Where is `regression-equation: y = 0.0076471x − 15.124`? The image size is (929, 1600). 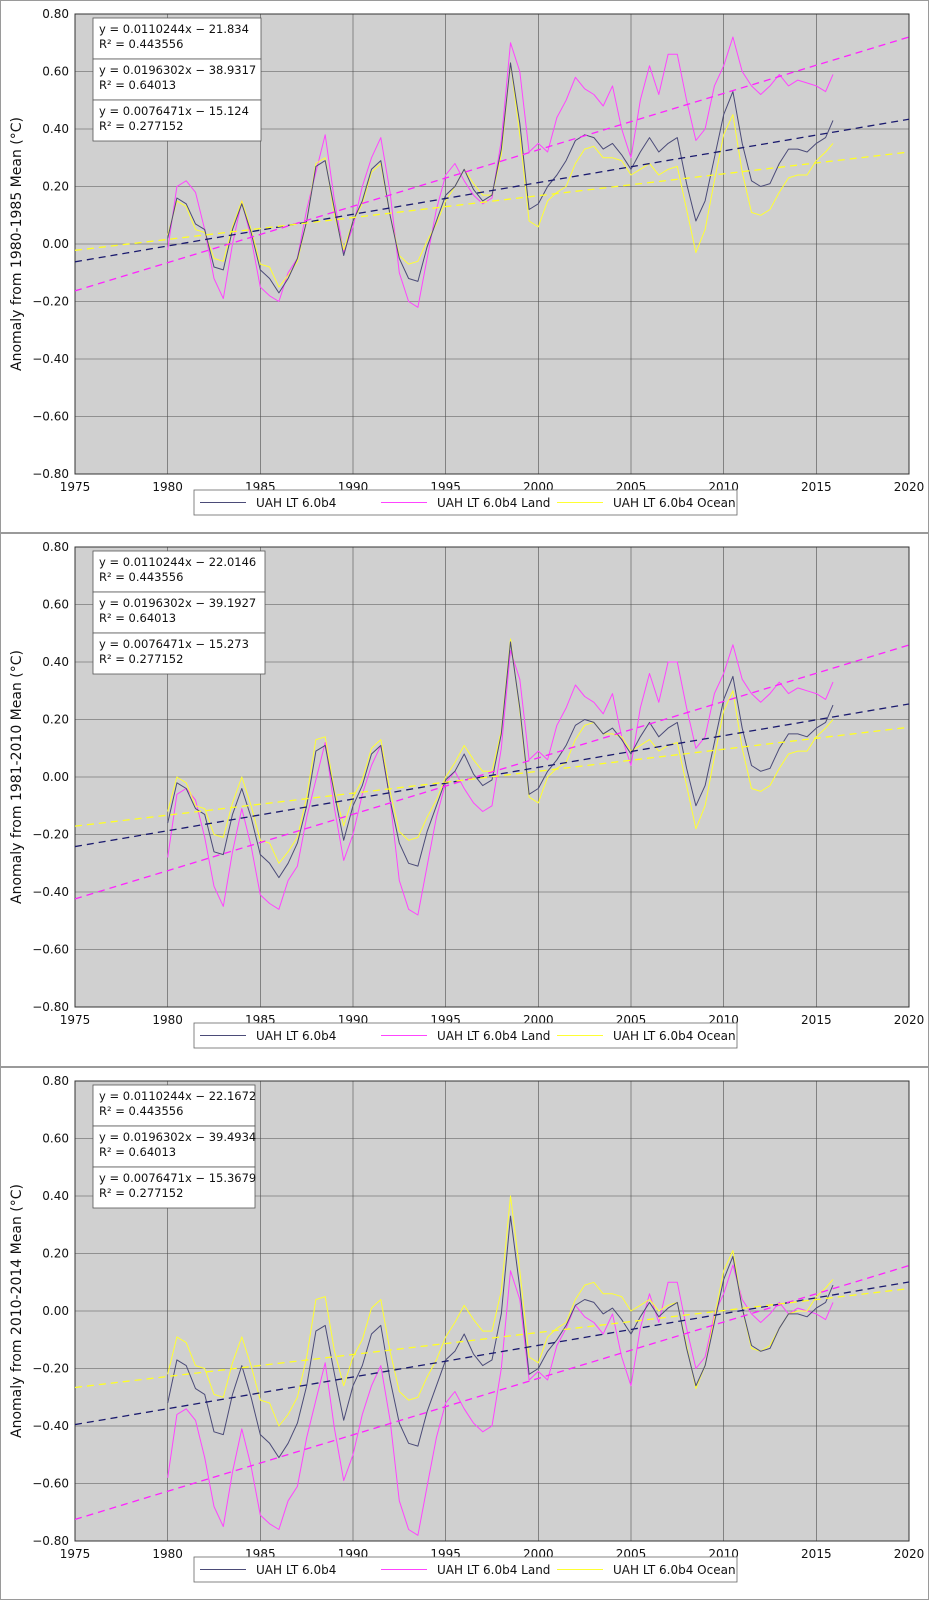
regression-equation: y = 0.0076471x − 15.124 is located at coordinates (174, 111).